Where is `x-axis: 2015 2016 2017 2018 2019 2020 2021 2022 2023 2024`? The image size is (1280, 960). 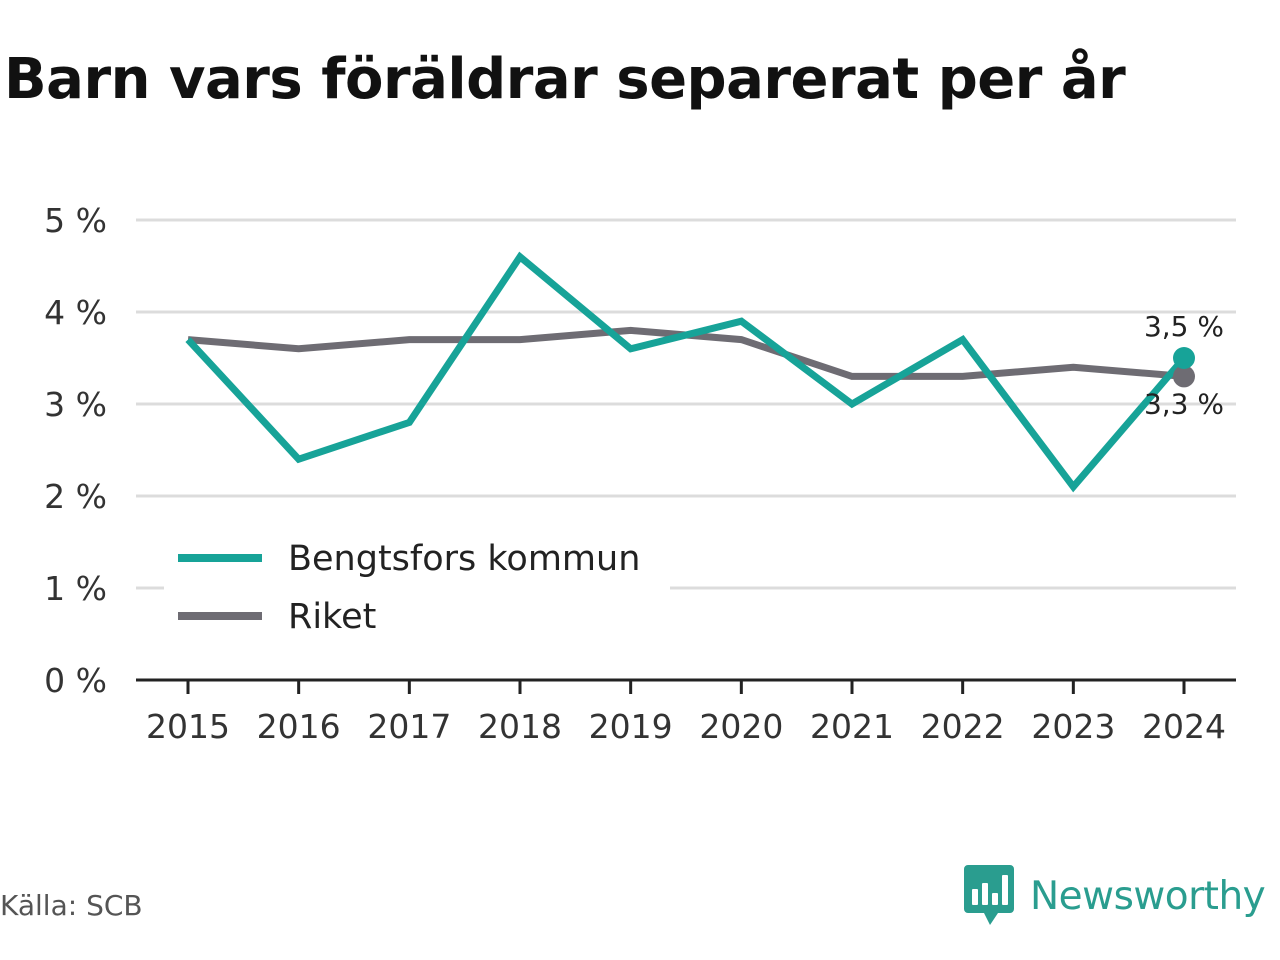 x-axis: 2015 2016 2017 2018 2019 2020 2021 2022 2023 2024 is located at coordinates (686, 712).